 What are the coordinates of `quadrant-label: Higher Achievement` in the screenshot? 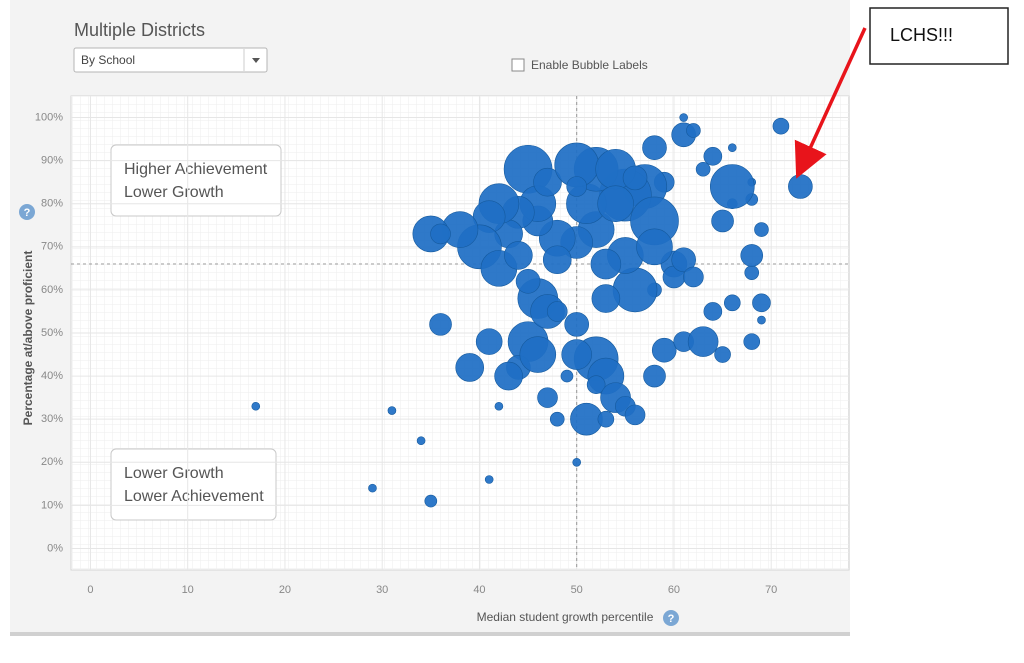 It's located at (196, 169).